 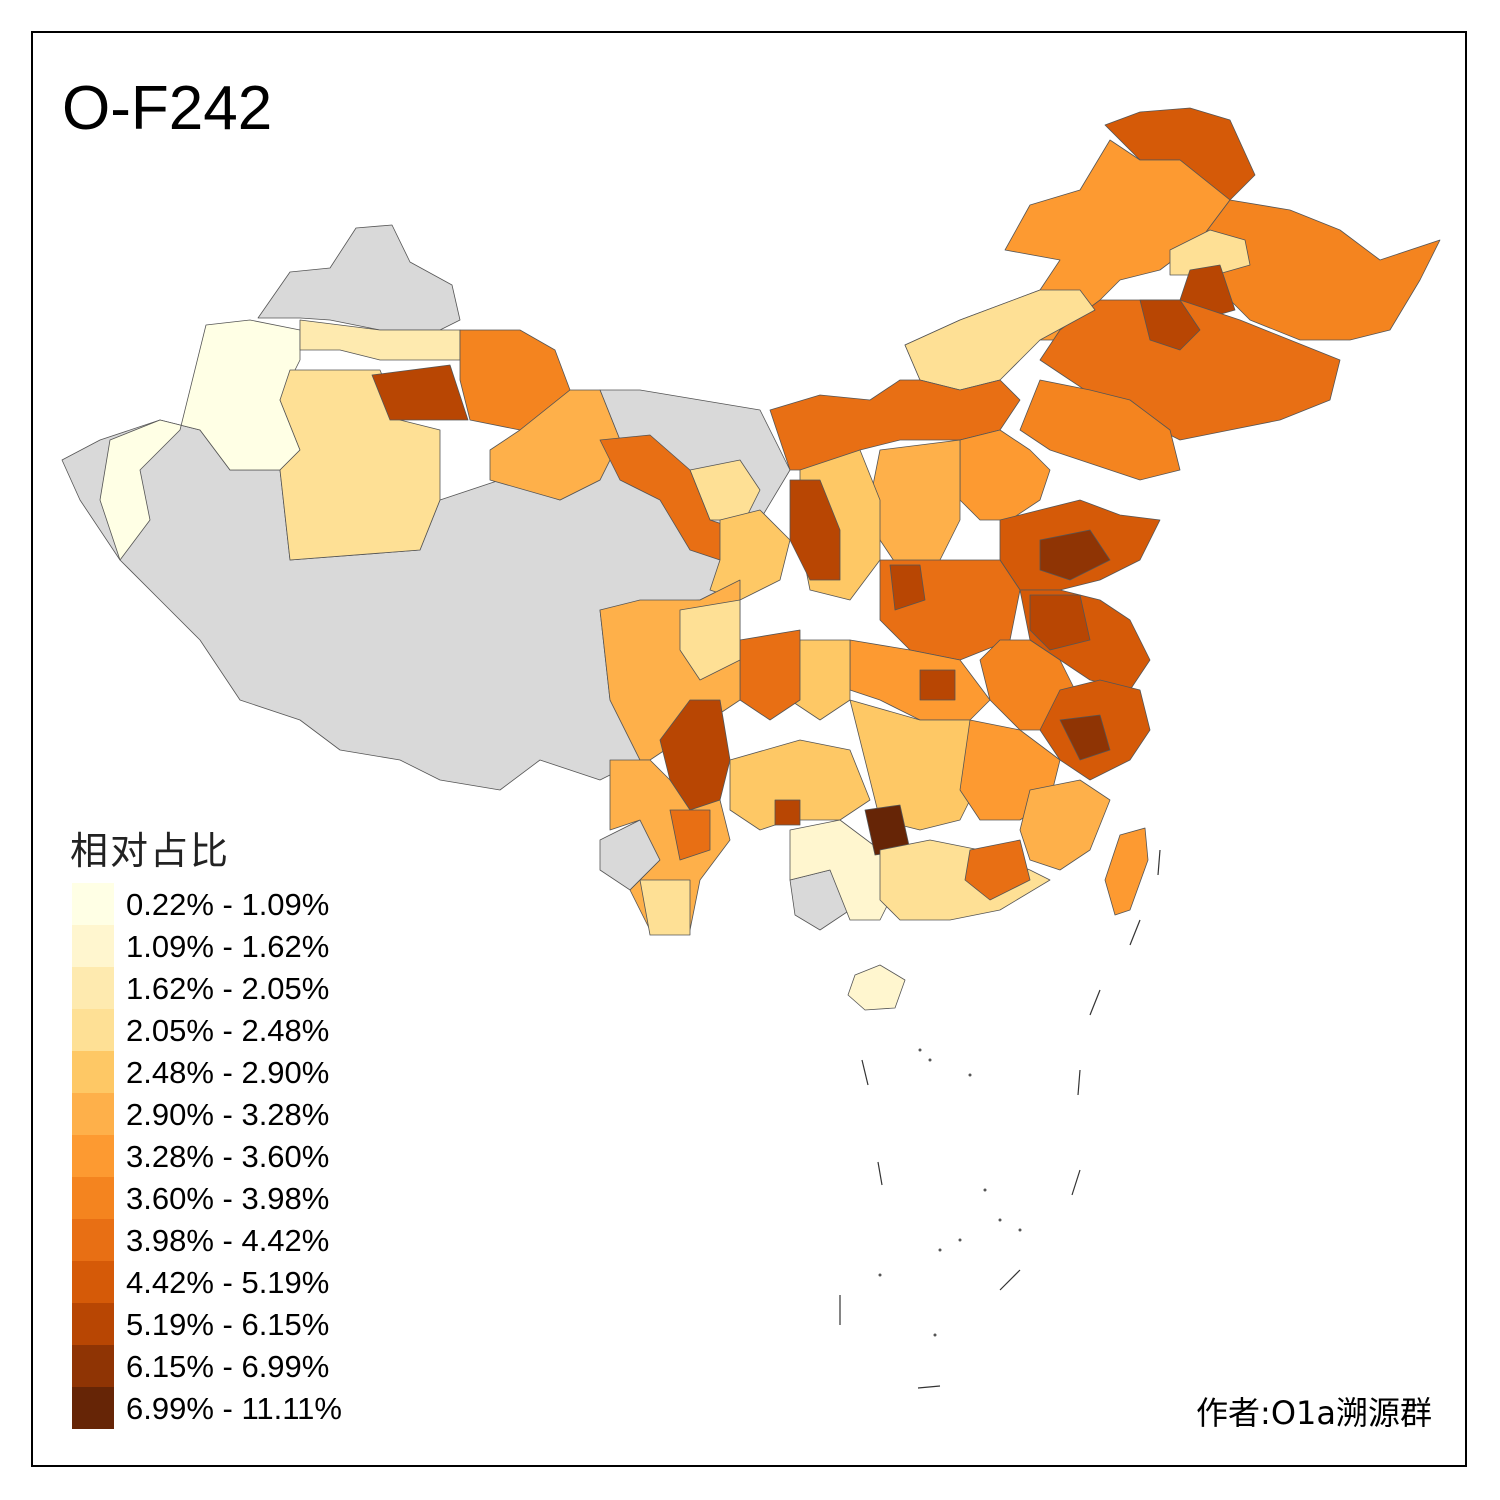 What do you see at coordinates (228, 1366) in the screenshot?
I see `legend-label: 6.15% - 6.99%` at bounding box center [228, 1366].